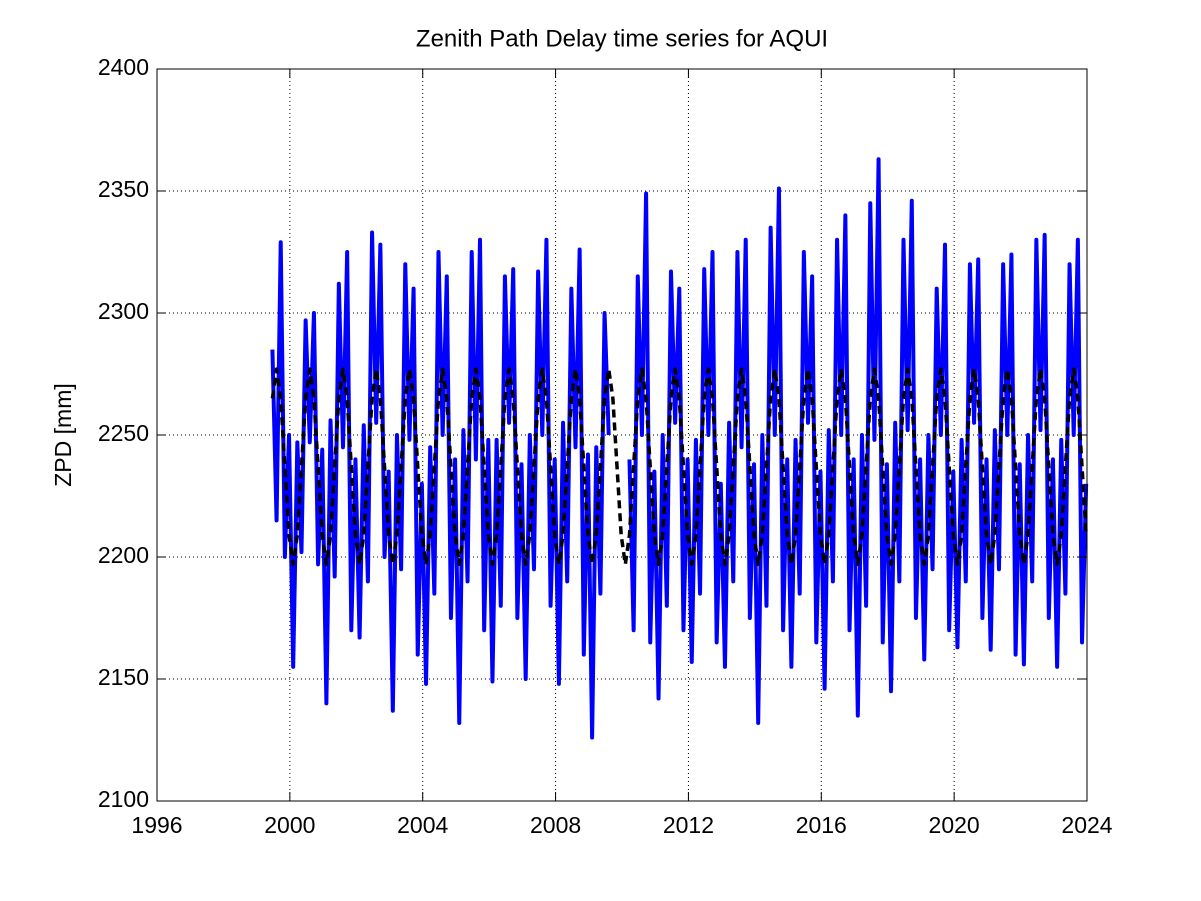 This screenshot has height=901, width=1201. What do you see at coordinates (123, 67) in the screenshot?
I see `y-tick-label: 2400` at bounding box center [123, 67].